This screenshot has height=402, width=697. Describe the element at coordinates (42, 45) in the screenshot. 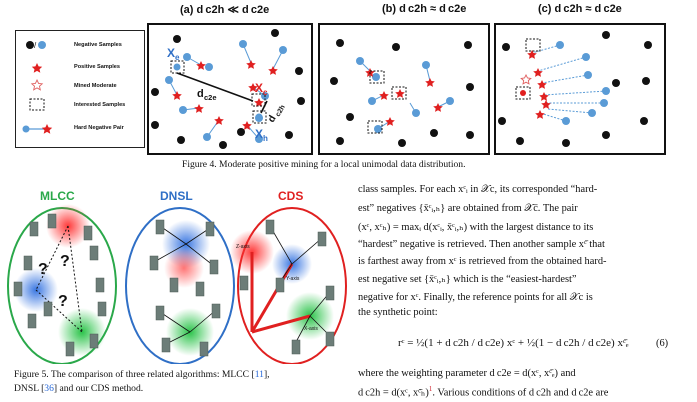

I see `blue-dot-icon` at that location.